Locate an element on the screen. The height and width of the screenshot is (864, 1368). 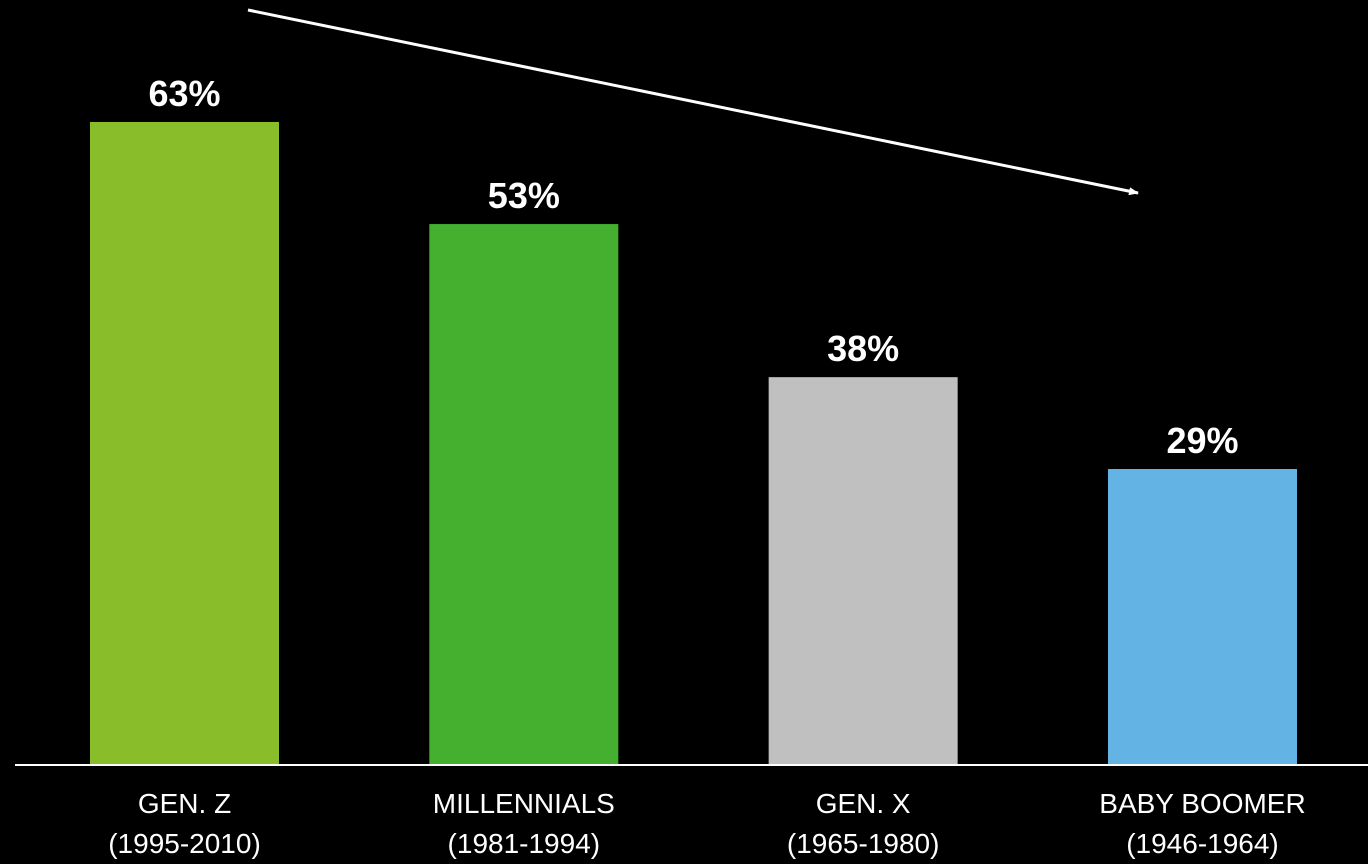
bar-value-label-1: 53% is located at coordinates (524, 195).